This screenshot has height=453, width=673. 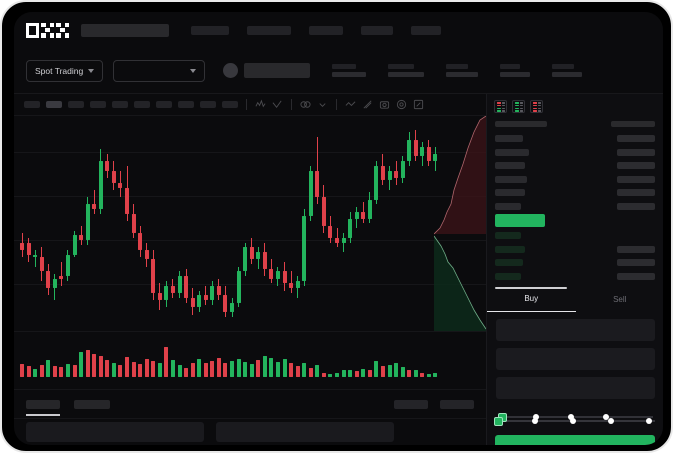 I want to click on total-field, so click(x=575, y=388).